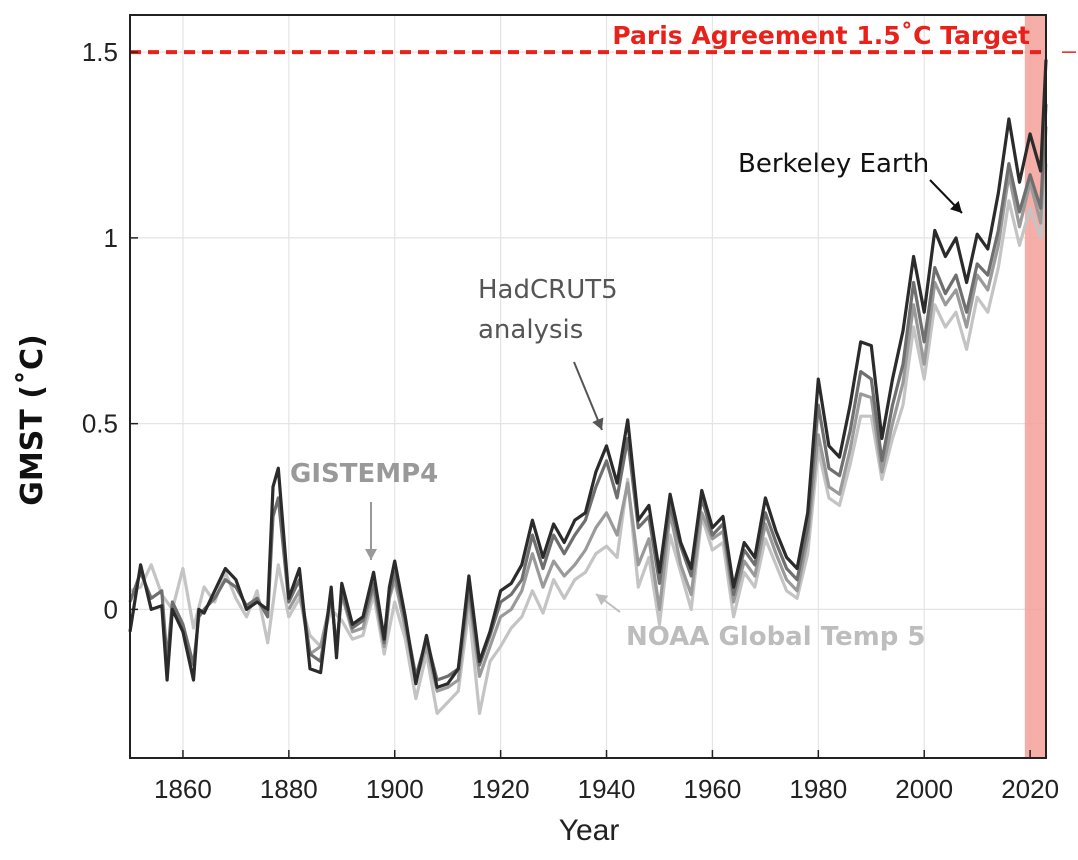 This screenshot has height=860, width=1078. Describe the element at coordinates (530, 330) in the screenshot. I see `annotation-line: analysis` at that location.